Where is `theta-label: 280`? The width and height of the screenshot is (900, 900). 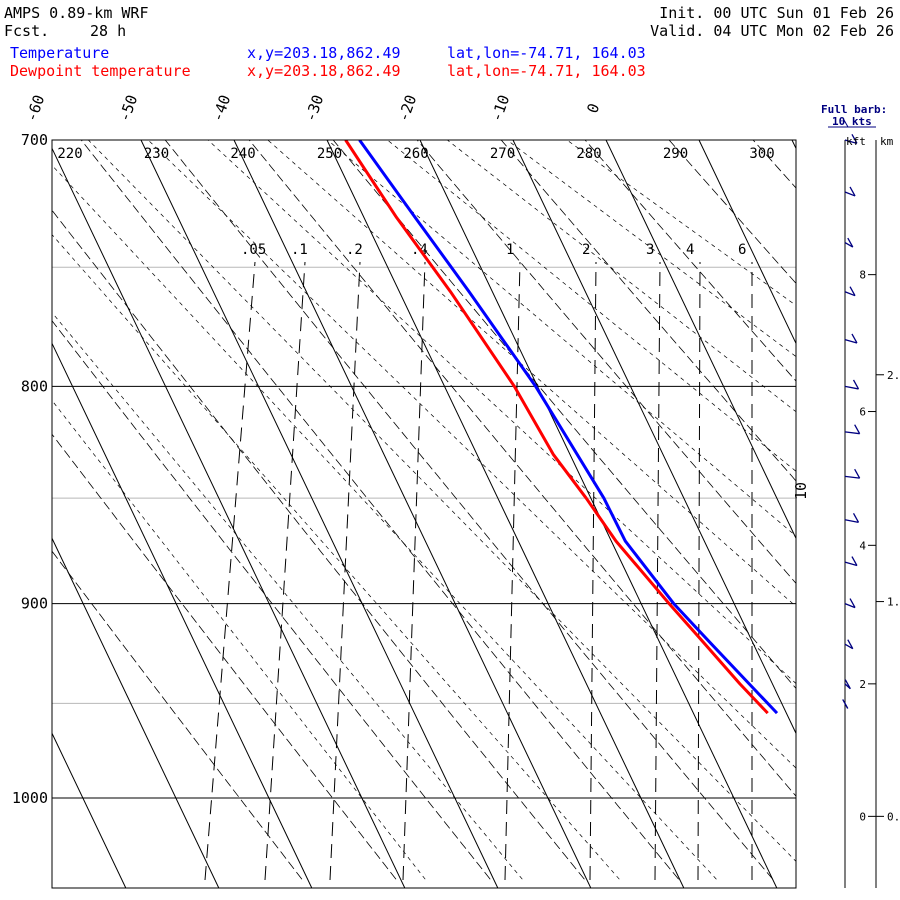 theta-label: 280 is located at coordinates (588, 154).